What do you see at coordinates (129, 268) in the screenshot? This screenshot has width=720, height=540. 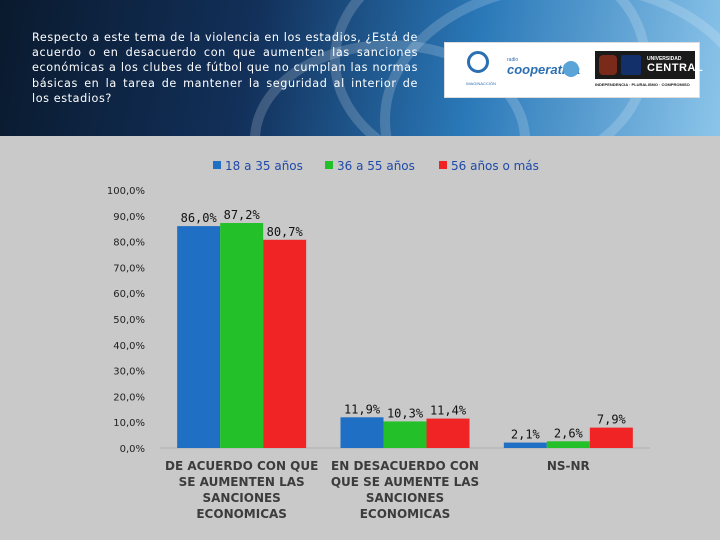 I see `y-tick-label: 70,0%` at bounding box center [129, 268].